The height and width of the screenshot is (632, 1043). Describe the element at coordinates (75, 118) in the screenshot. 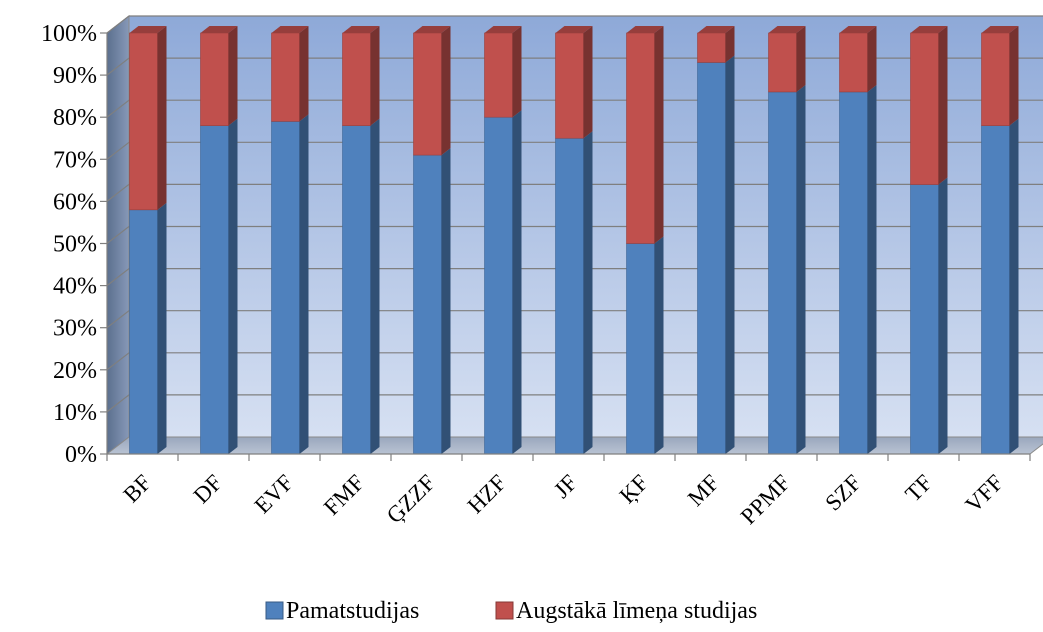

I see `y-tick-label: 80%` at that location.